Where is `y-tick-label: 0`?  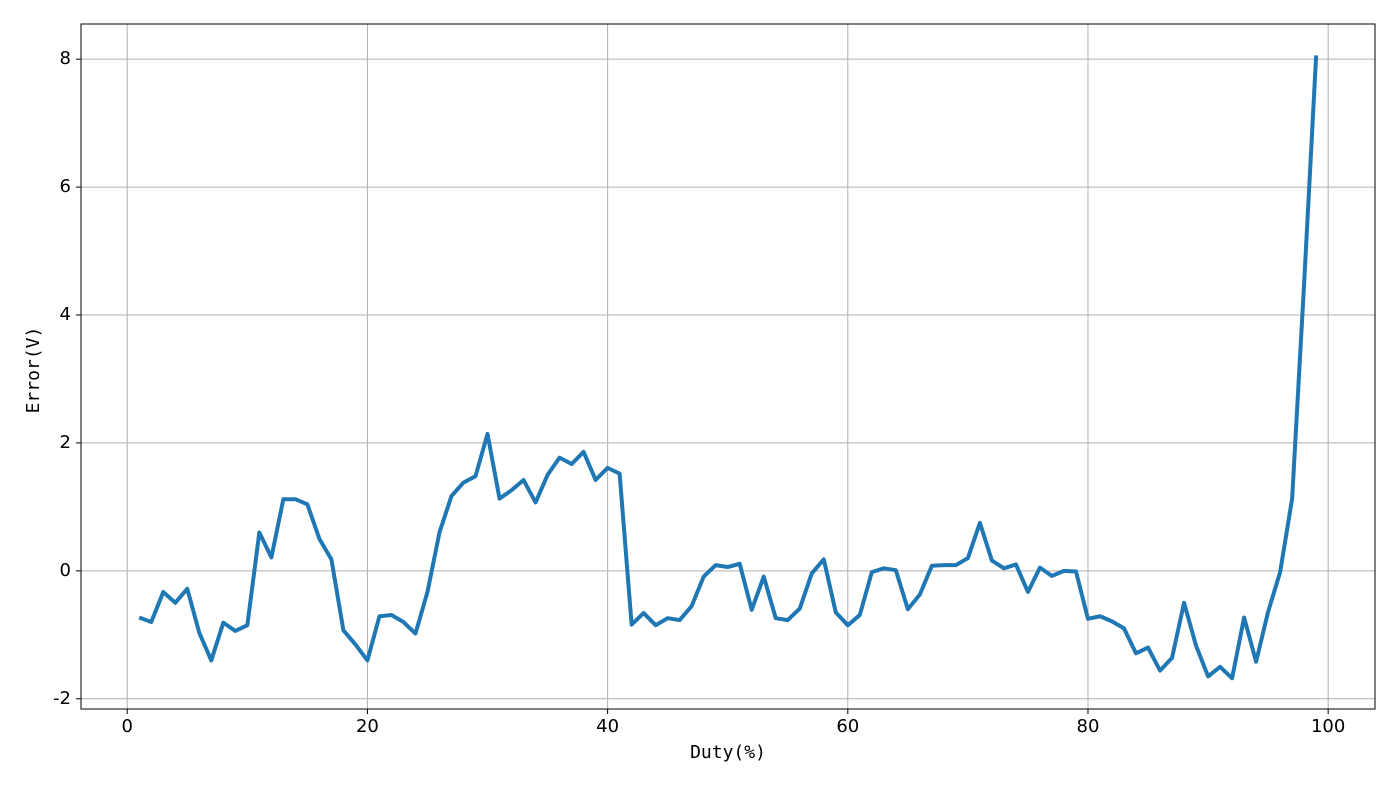
y-tick-label: 0 is located at coordinates (65, 570).